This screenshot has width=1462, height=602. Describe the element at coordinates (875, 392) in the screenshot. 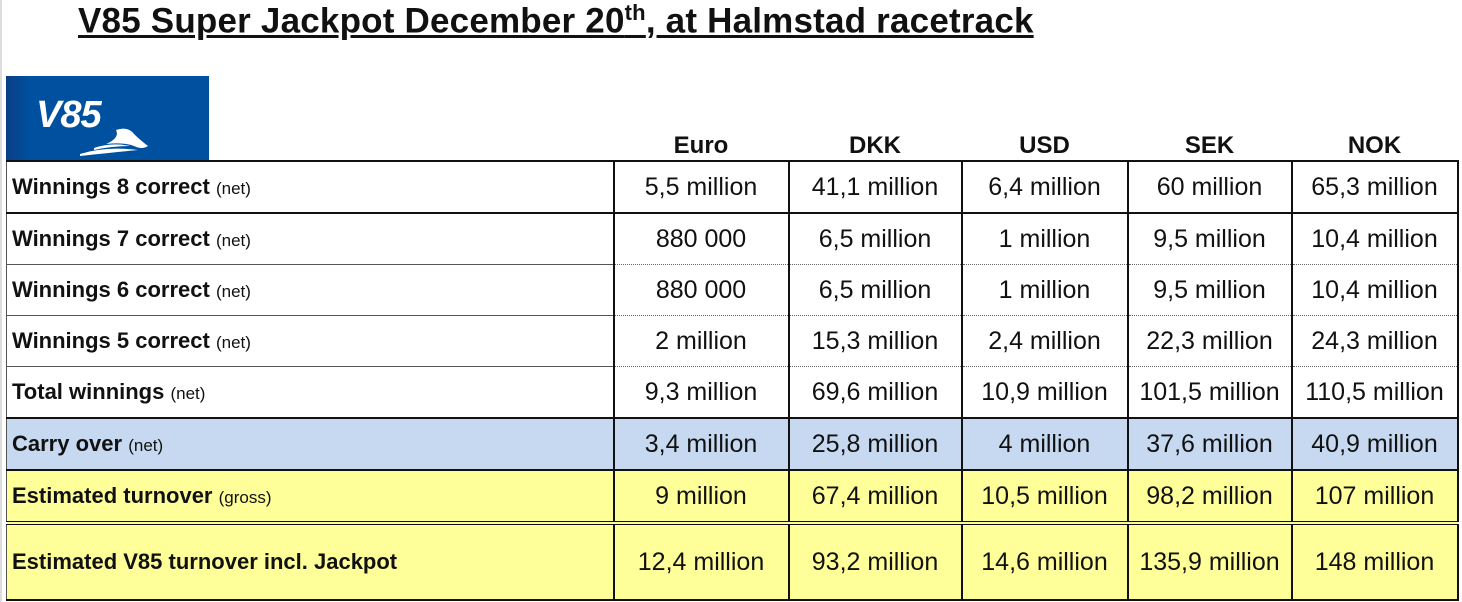

I see `cell-dkk: 69,6 million` at that location.